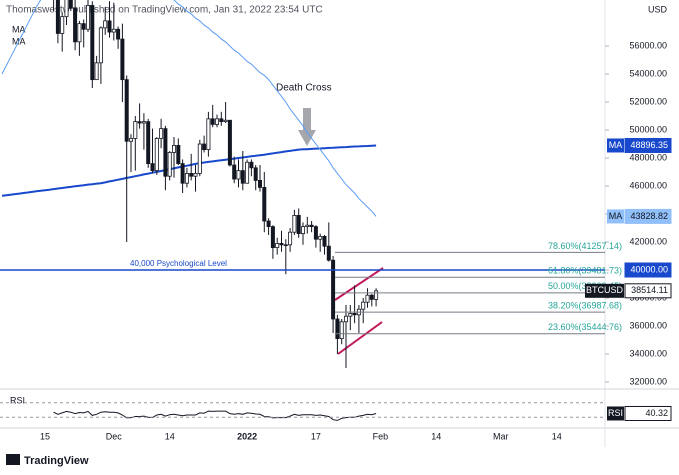 This screenshot has width=679, height=475. I want to click on badge-value: 40.32, so click(656, 413).